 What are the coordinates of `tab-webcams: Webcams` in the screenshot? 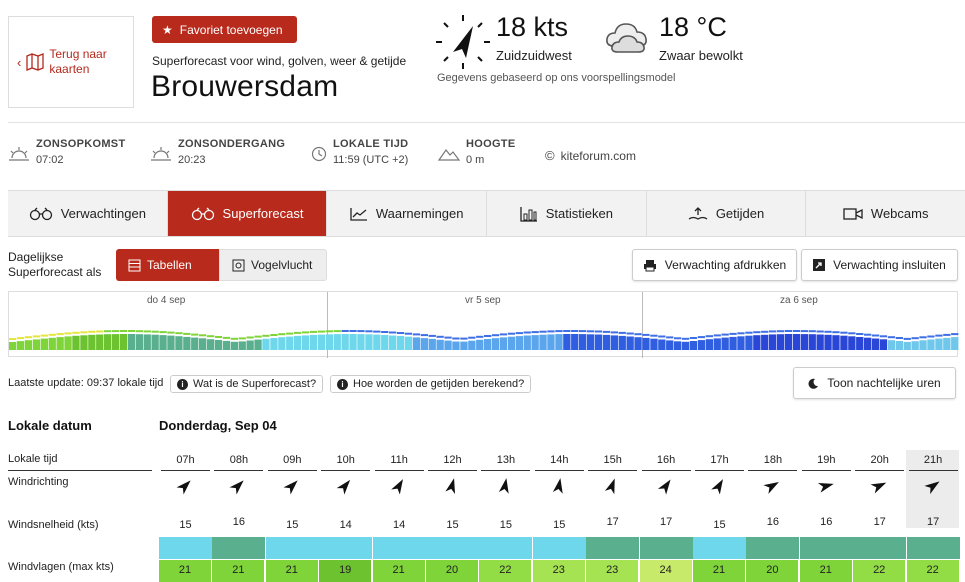 It's located at (885, 213).